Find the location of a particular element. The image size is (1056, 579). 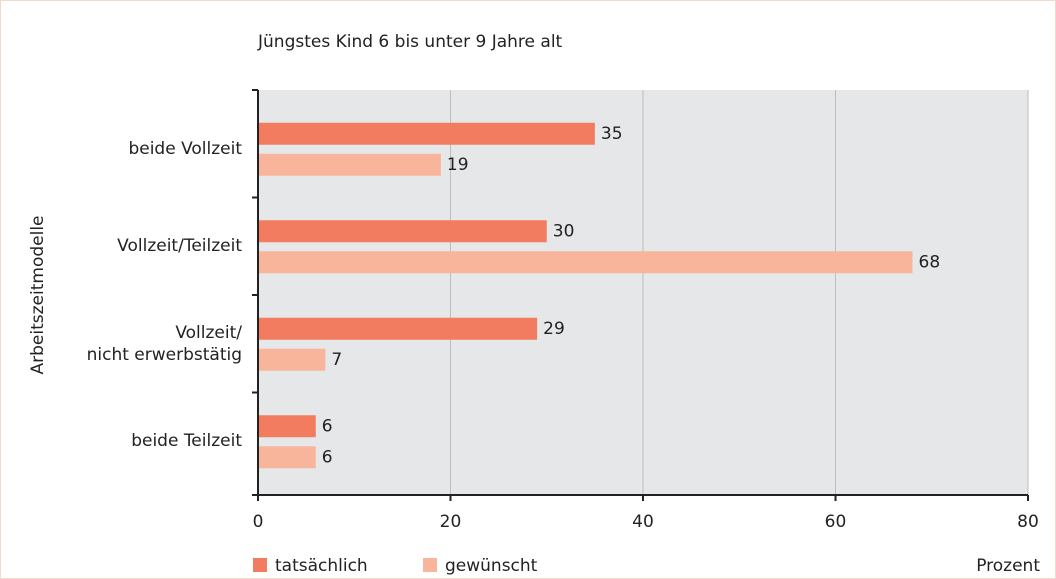

y-axis-label: Arbeitszeitmodelle is located at coordinates (38, 294).